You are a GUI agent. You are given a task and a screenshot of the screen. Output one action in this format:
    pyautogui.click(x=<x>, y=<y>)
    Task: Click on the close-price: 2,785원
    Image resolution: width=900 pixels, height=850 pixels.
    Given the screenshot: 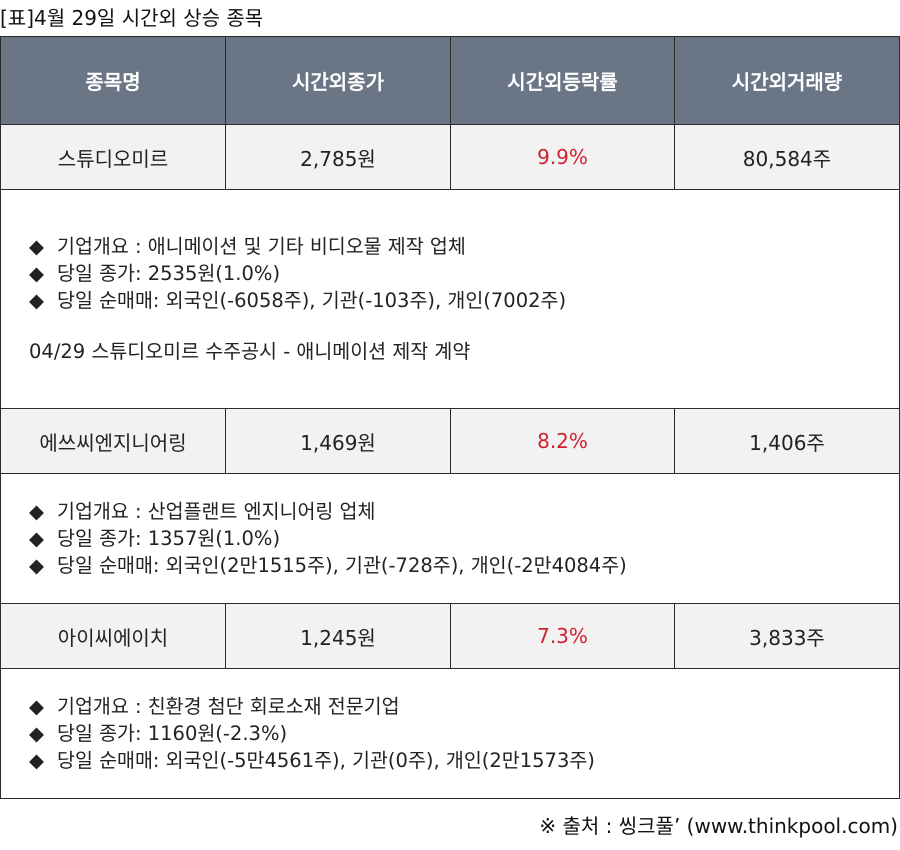 What is the action you would take?
    pyautogui.click(x=338, y=157)
    